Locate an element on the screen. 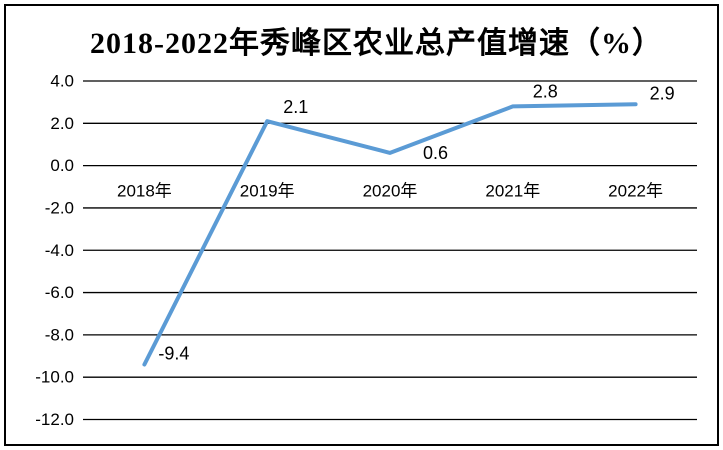 The image size is (723, 450). x-axis-category-label: 2020年 is located at coordinates (390, 191).